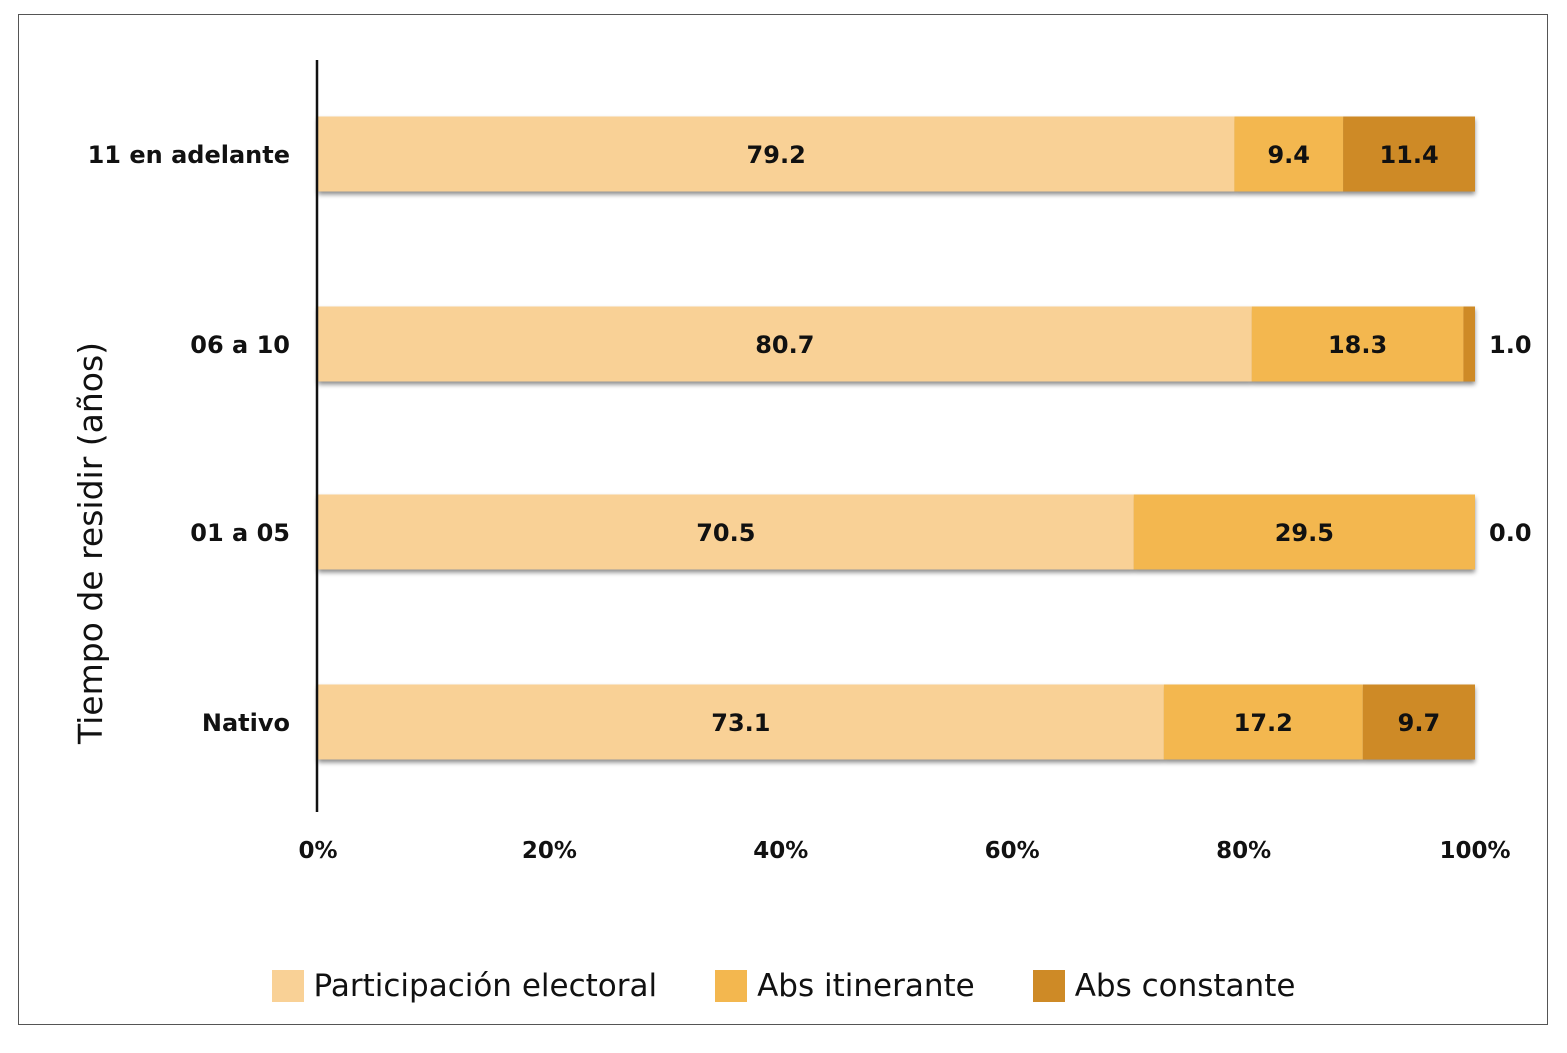 Image resolution: width=1567 pixels, height=1053 pixels. I want to click on x-tick-label: 60%, so click(1012, 851).